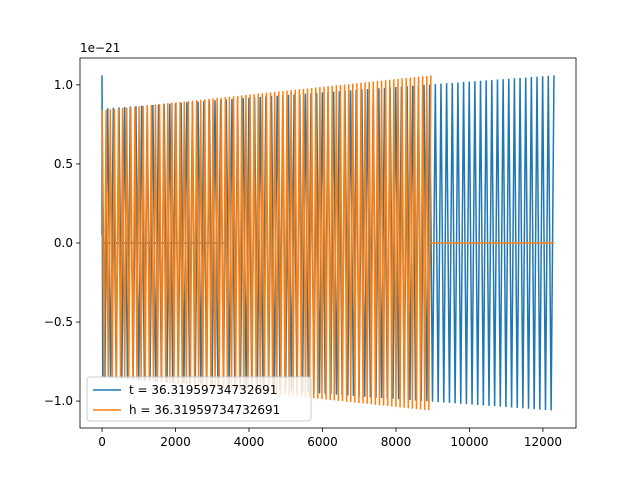  Describe the element at coordinates (322, 442) in the screenshot. I see `x-tick-label: 6000` at that location.